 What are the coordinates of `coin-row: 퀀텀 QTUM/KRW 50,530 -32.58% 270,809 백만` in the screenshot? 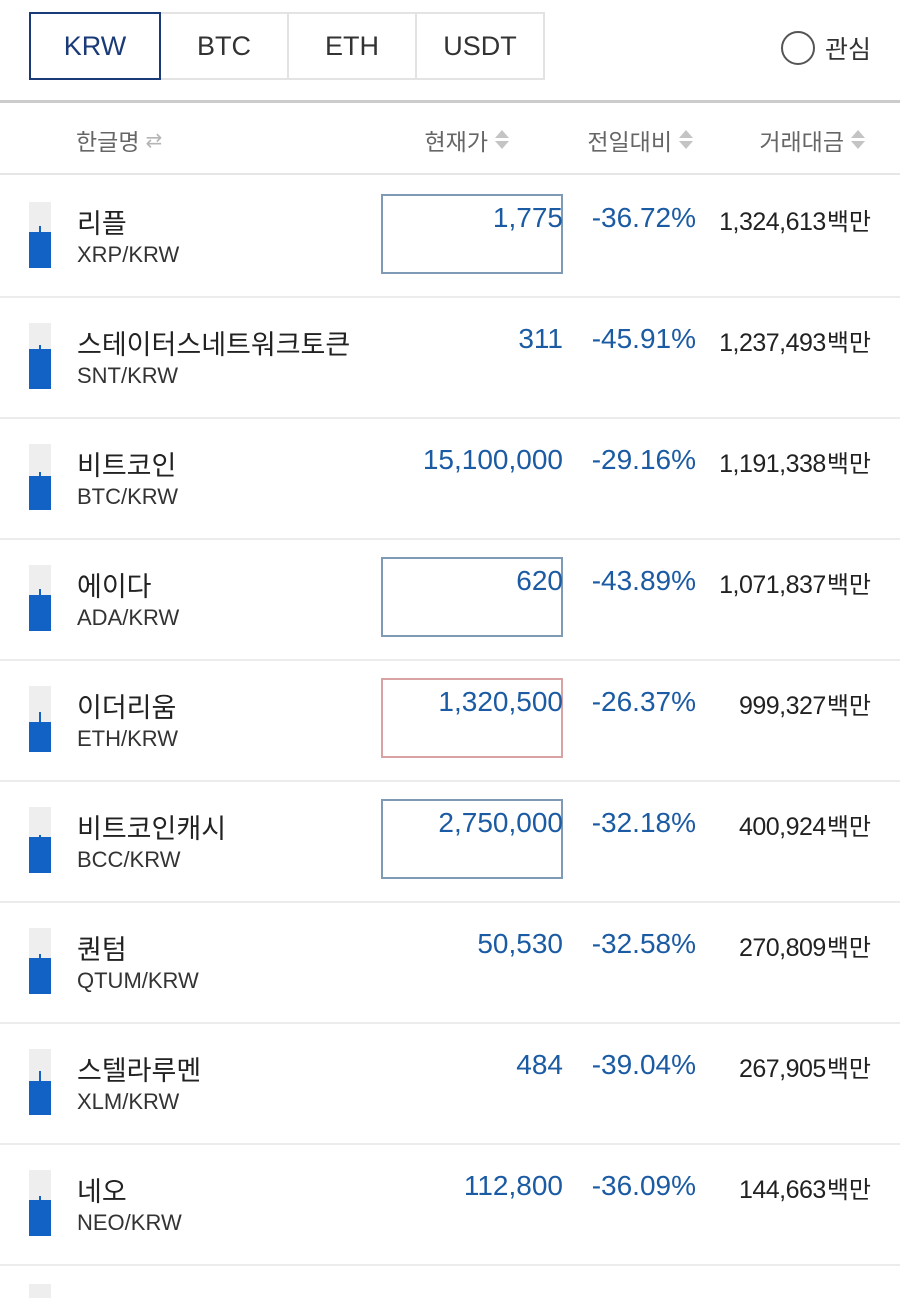 It's located at (450, 963).